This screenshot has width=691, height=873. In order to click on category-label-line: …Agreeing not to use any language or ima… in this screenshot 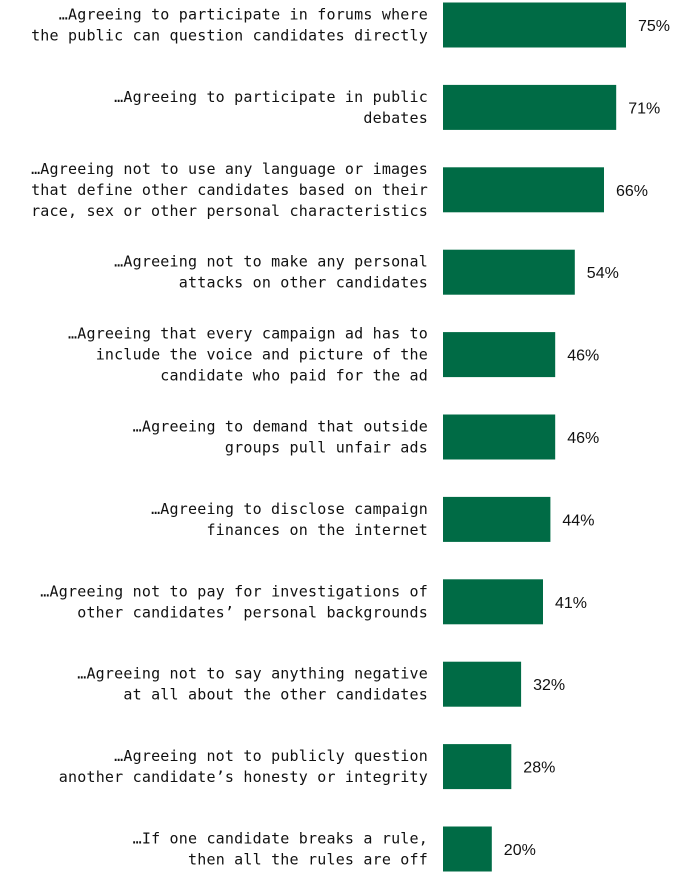, I will do `click(229, 169)`.